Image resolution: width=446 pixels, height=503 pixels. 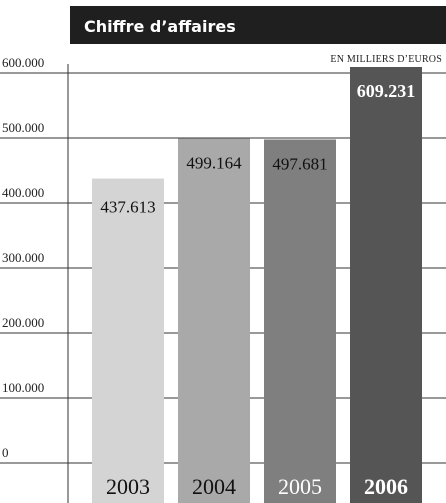 What do you see at coordinates (386, 59) in the screenshot?
I see `unit-label: EN MILLIERS D’EUROS` at bounding box center [386, 59].